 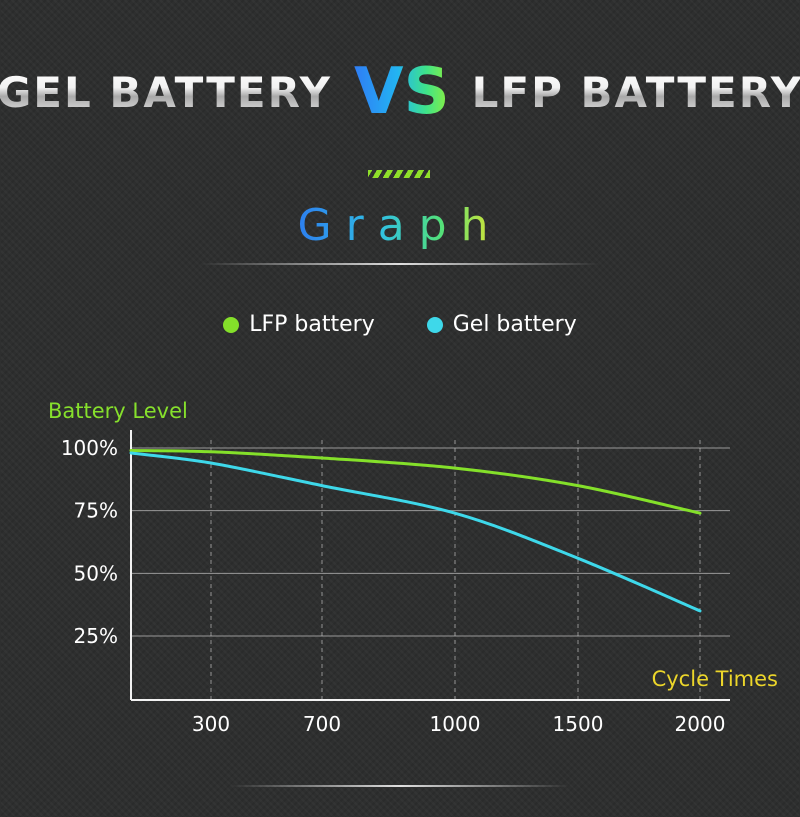 I want to click on decorative-stripes, so click(x=399, y=174).